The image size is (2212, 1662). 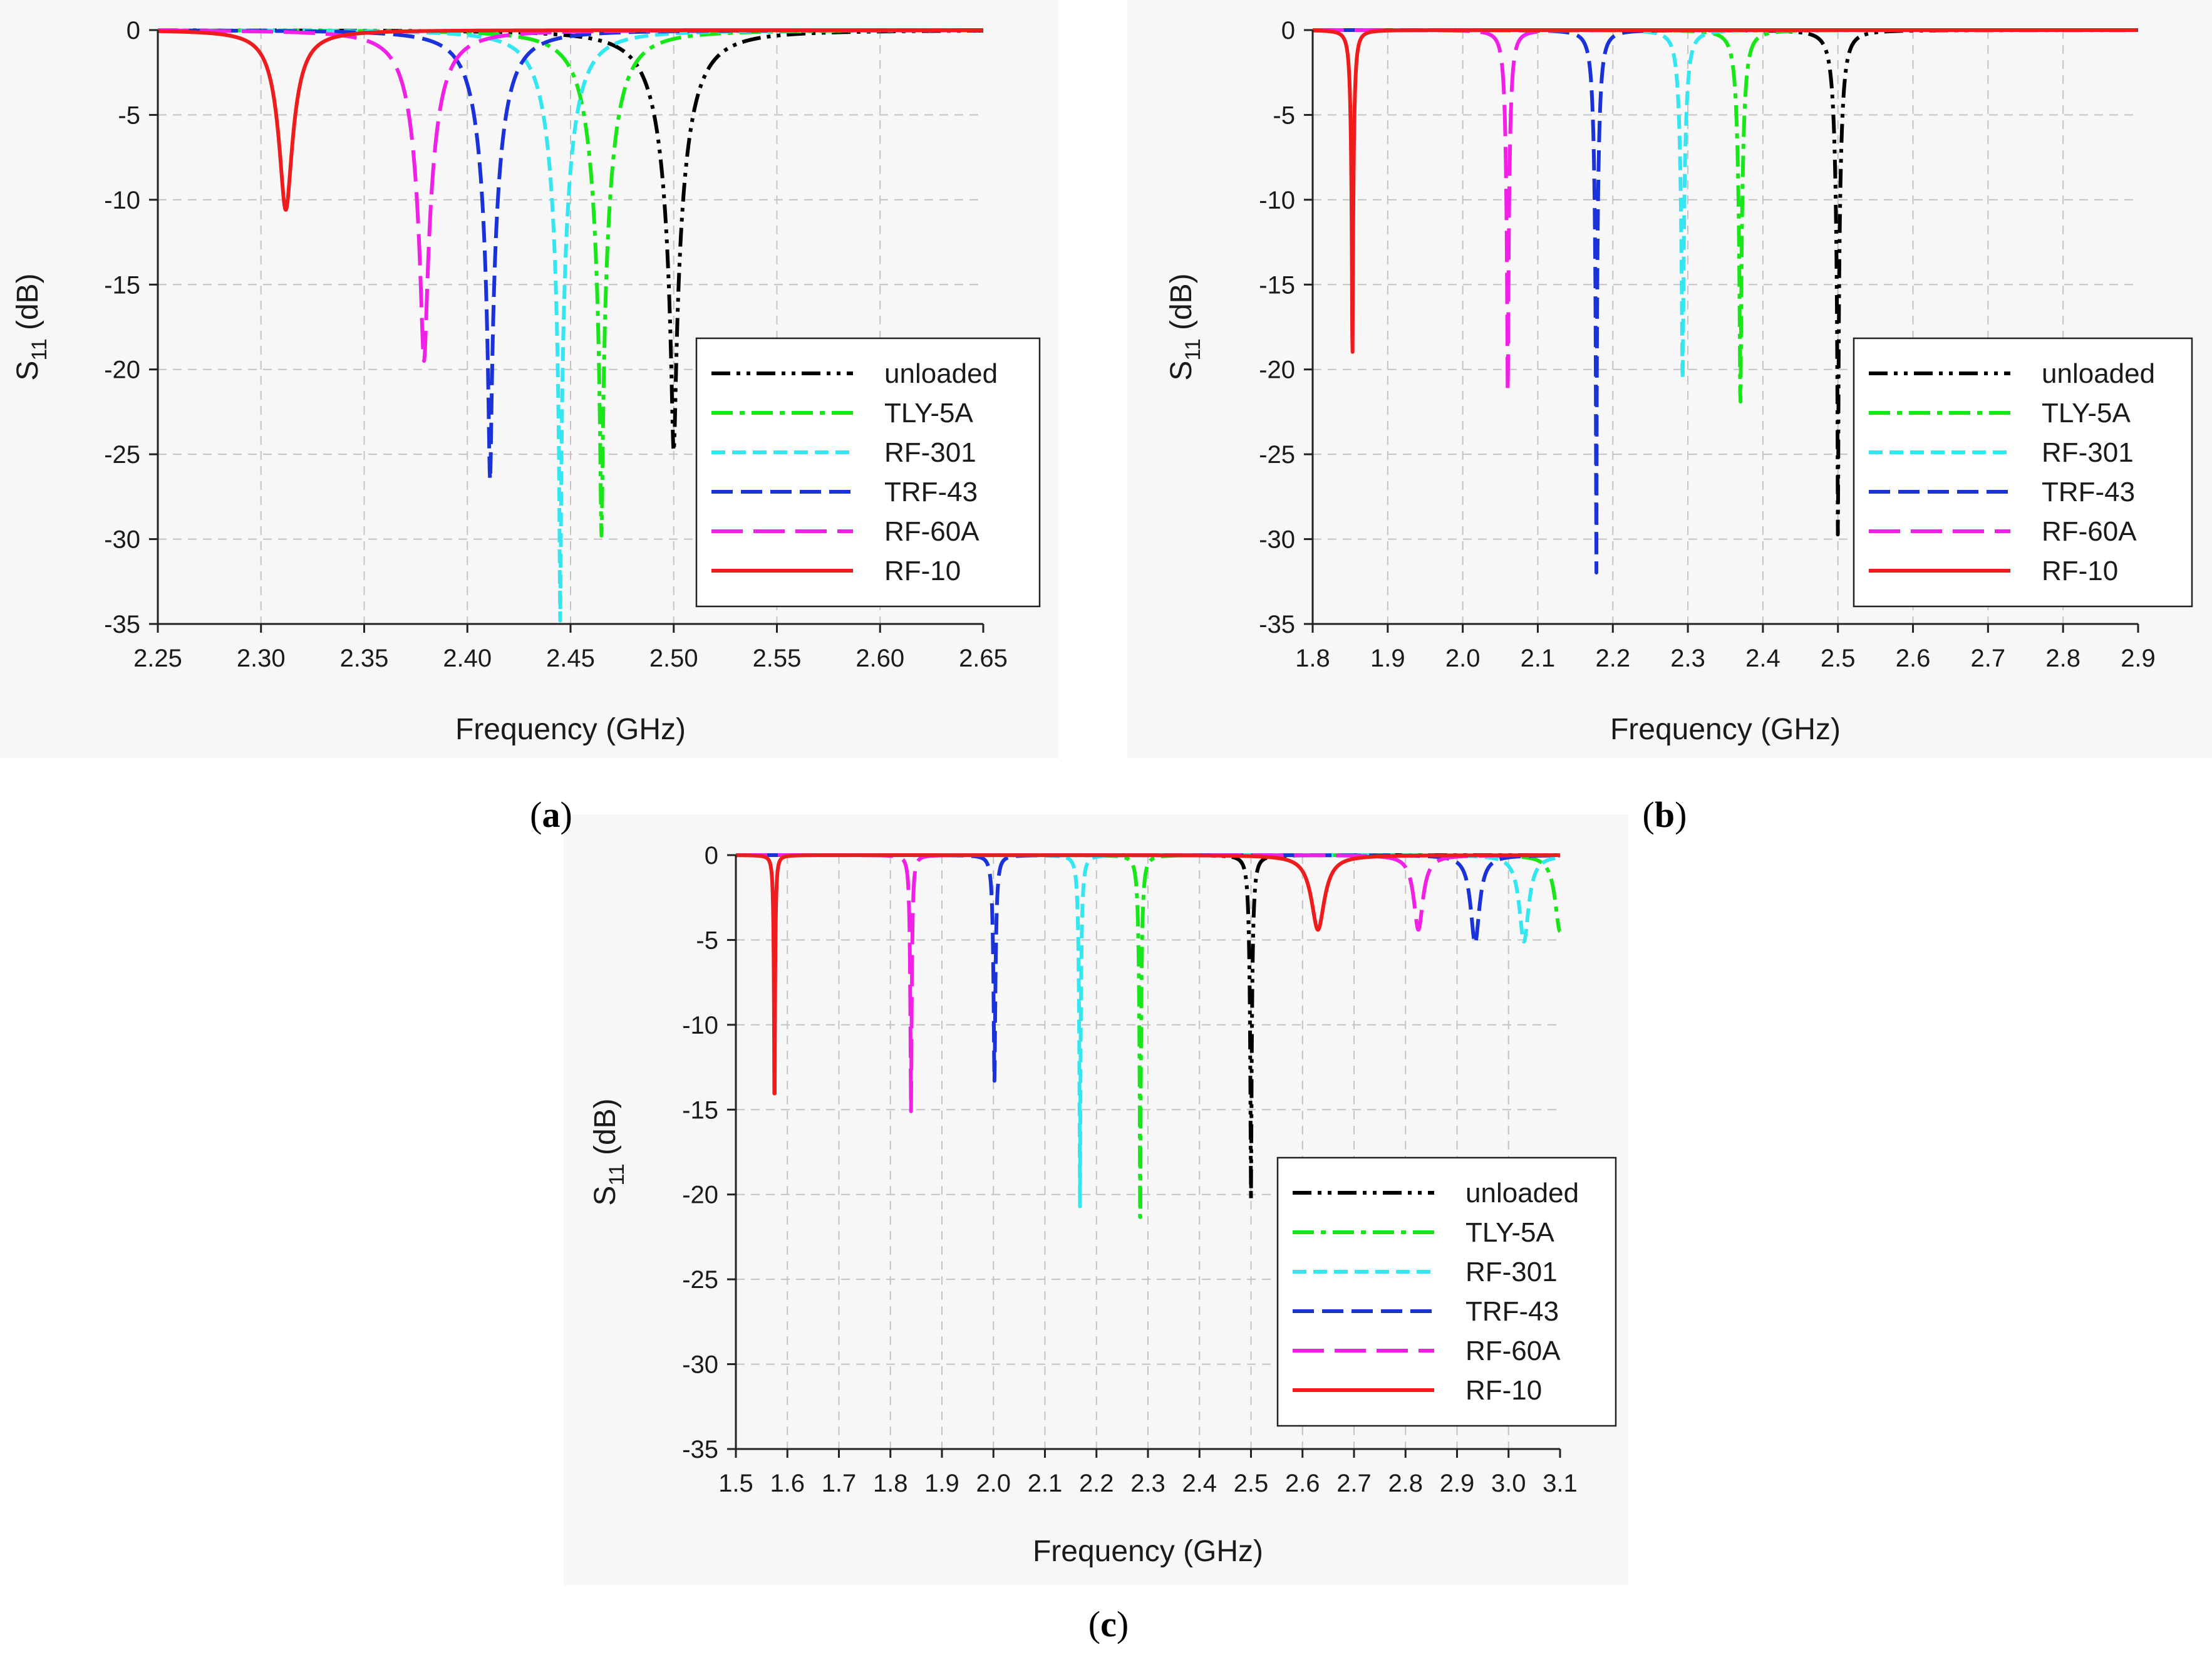 I want to click on x-tick-label: 2.30, so click(x=261, y=658).